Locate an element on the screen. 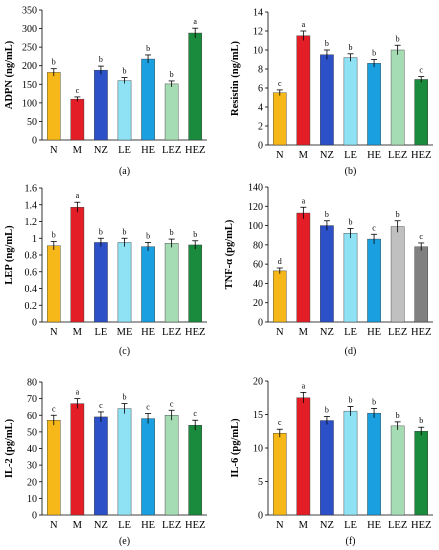 The height and width of the screenshot is (550, 439). y-axis-title: IL-6 (pg/mL) is located at coordinates (235, 448).